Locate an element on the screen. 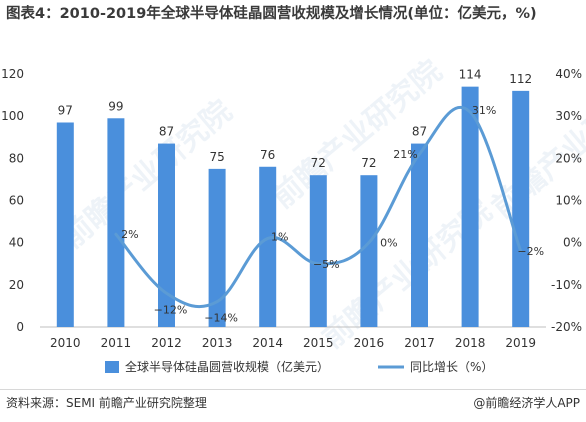  x-tick-label: 2011 is located at coordinates (116, 343).